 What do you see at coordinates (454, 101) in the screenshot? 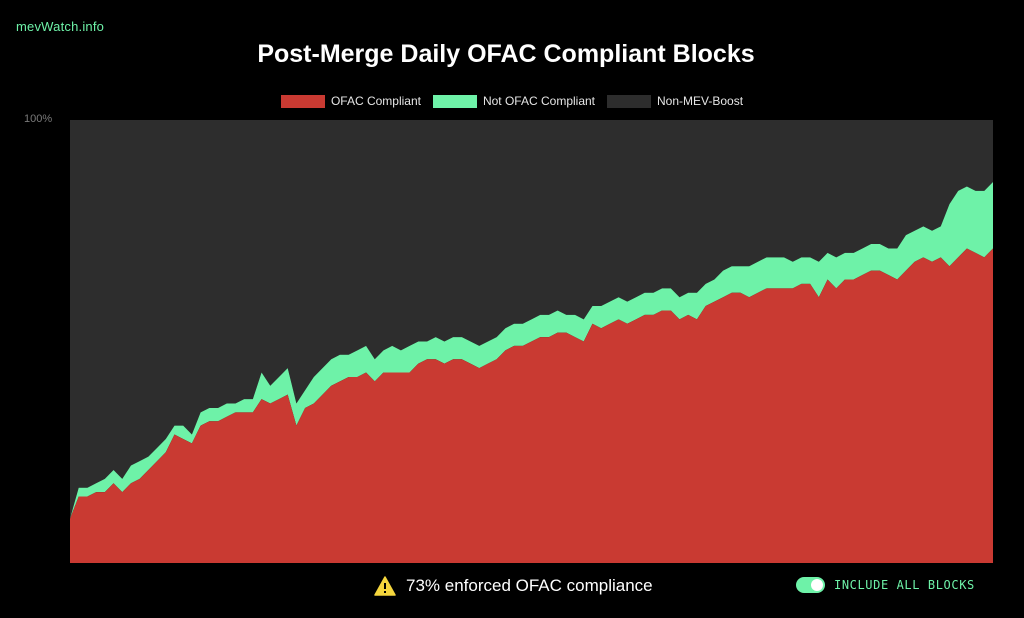
I see `legend-swatch-not-ofac-compliant` at bounding box center [454, 101].